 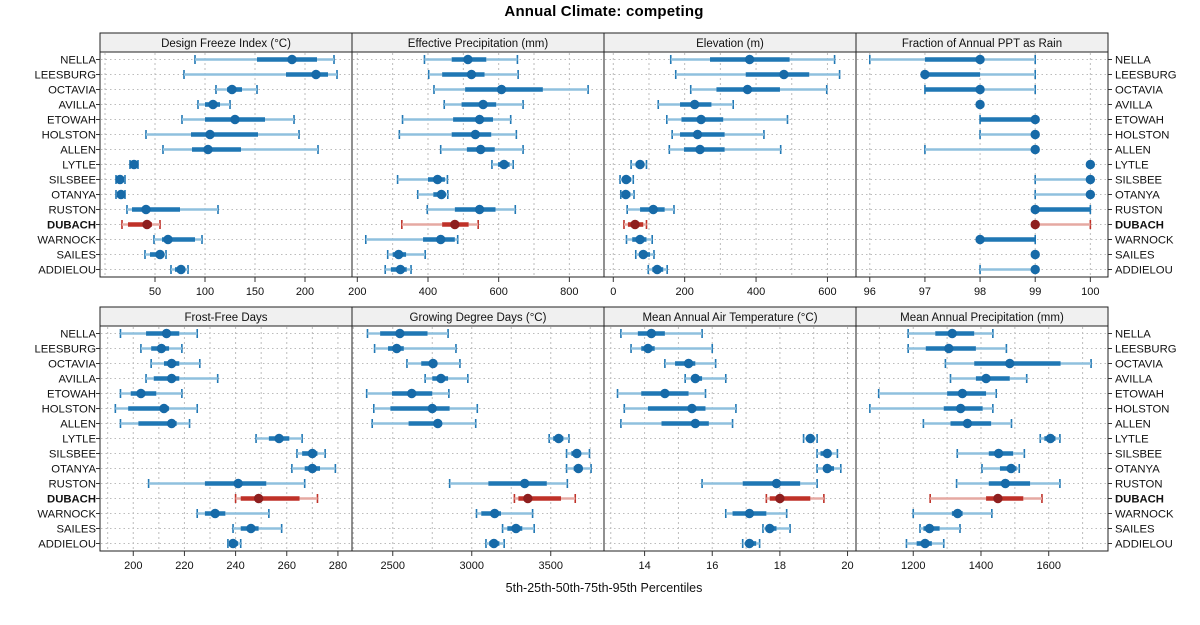 I want to click on station-label-left: AVILLA, so click(x=78, y=380).